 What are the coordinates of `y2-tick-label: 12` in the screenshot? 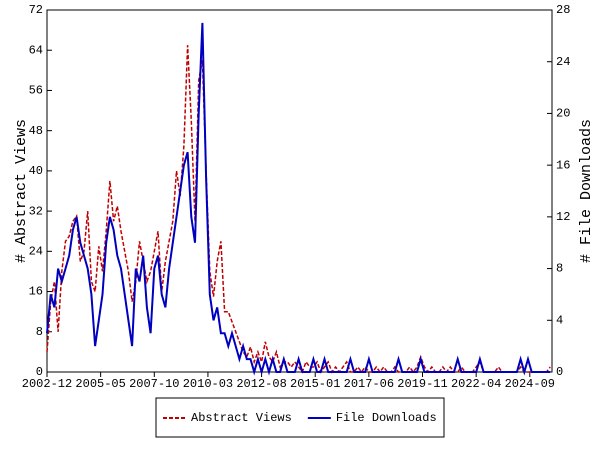 It's located at (563, 217).